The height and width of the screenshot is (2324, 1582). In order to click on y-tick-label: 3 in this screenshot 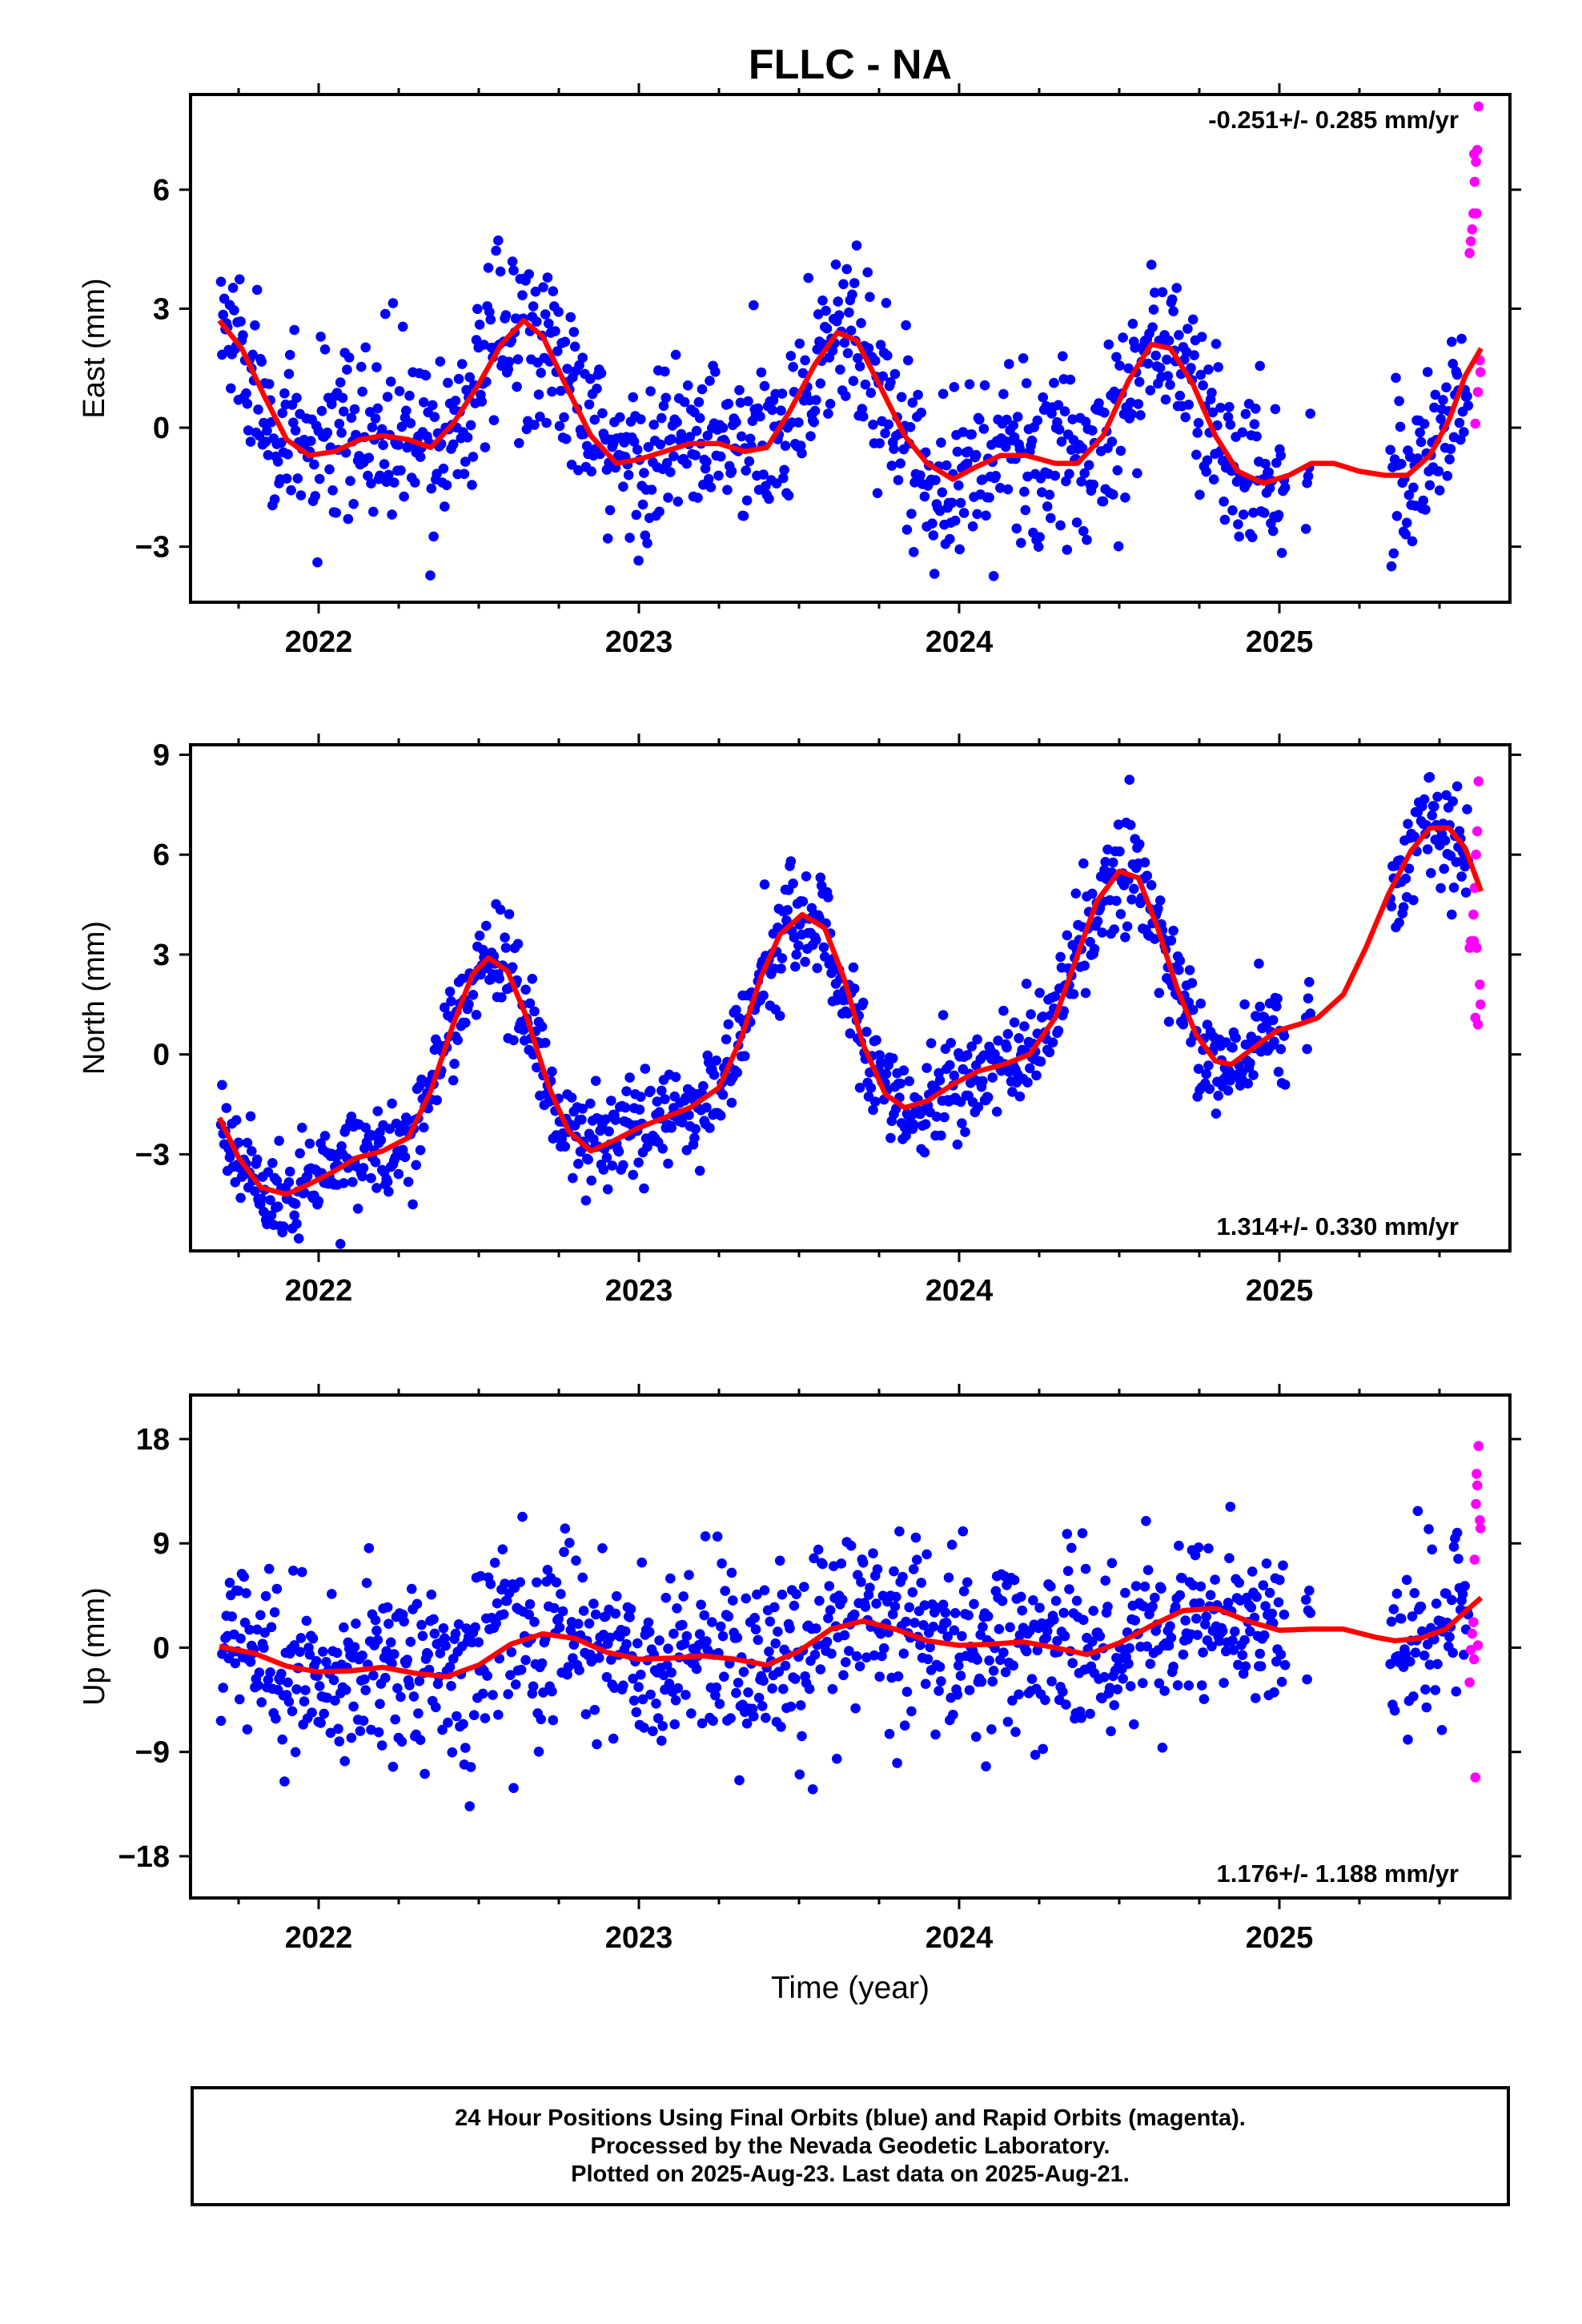, I will do `click(161, 955)`.